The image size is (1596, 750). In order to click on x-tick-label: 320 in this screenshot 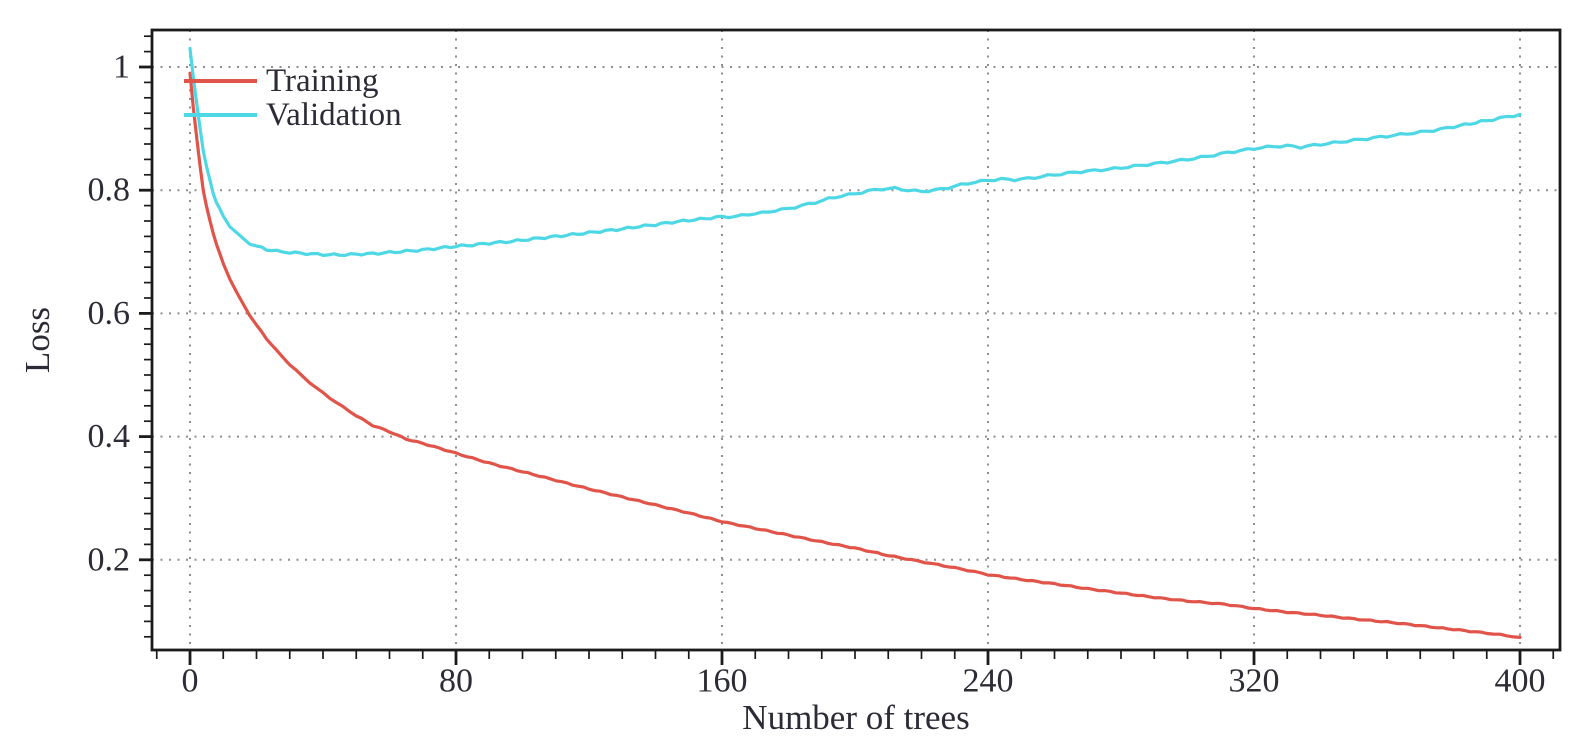, I will do `click(1254, 681)`.